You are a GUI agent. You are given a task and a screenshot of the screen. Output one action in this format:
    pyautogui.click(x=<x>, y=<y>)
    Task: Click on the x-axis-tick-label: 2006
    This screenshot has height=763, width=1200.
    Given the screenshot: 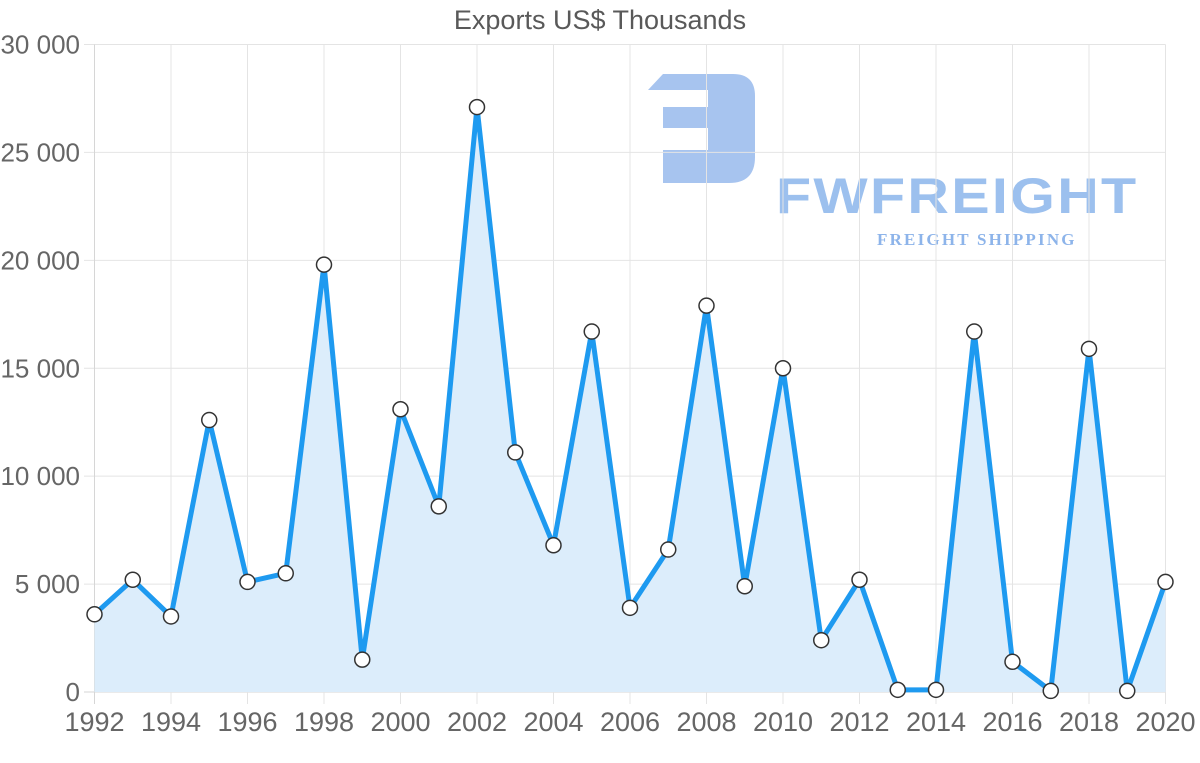 What is the action you would take?
    pyautogui.click(x=630, y=722)
    